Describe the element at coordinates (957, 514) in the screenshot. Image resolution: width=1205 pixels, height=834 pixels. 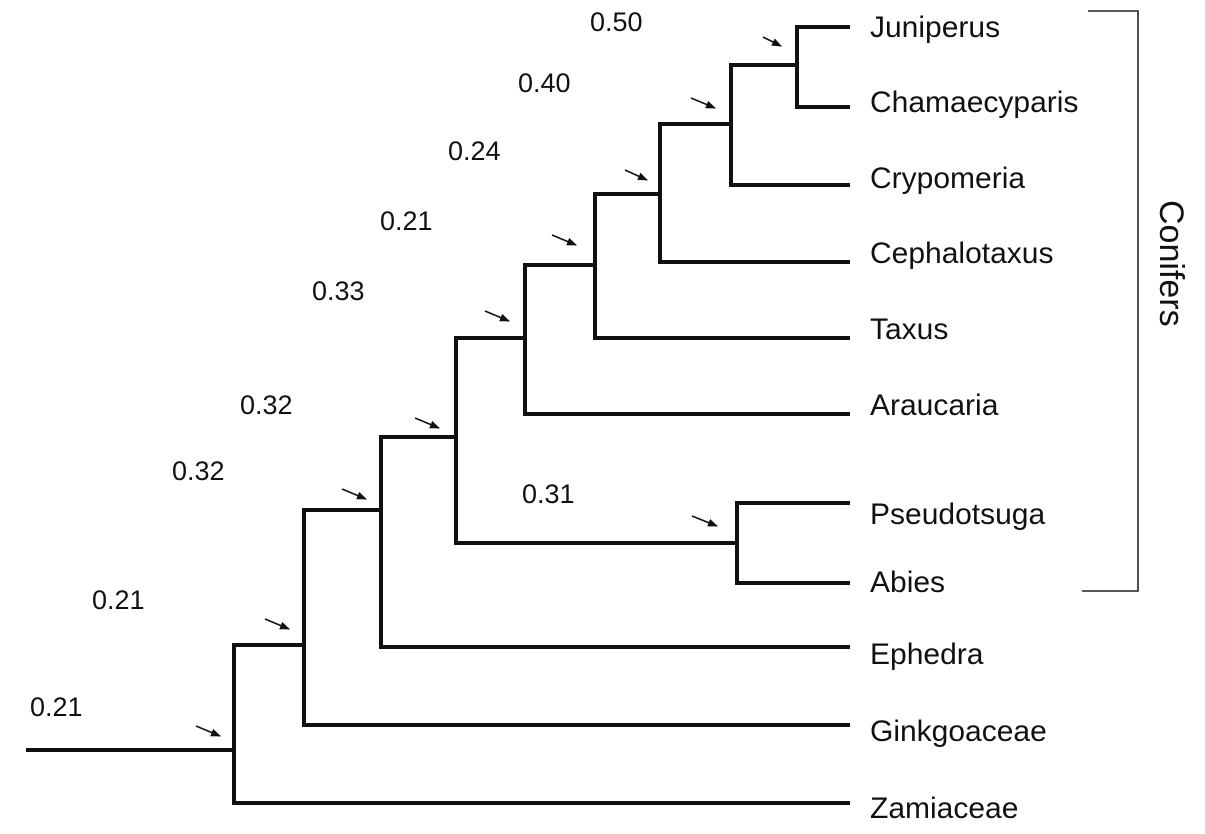
I see `taxon-label: Pseudotsuga` at that location.